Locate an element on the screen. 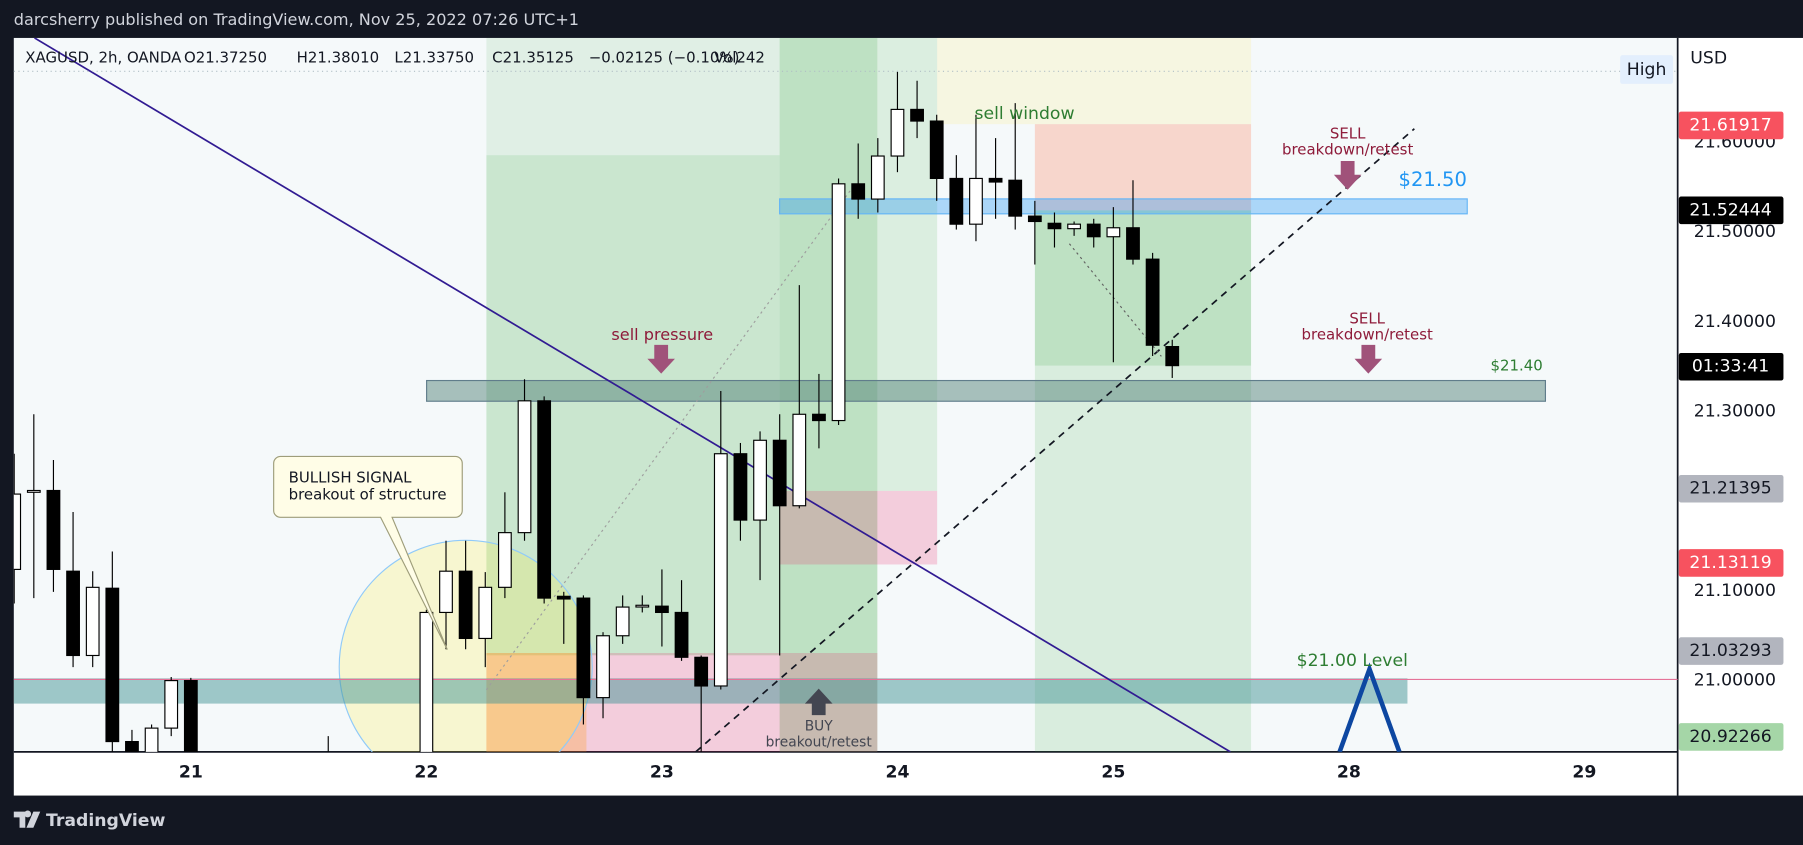  annotation: $21.40 is located at coordinates (1517, 366).